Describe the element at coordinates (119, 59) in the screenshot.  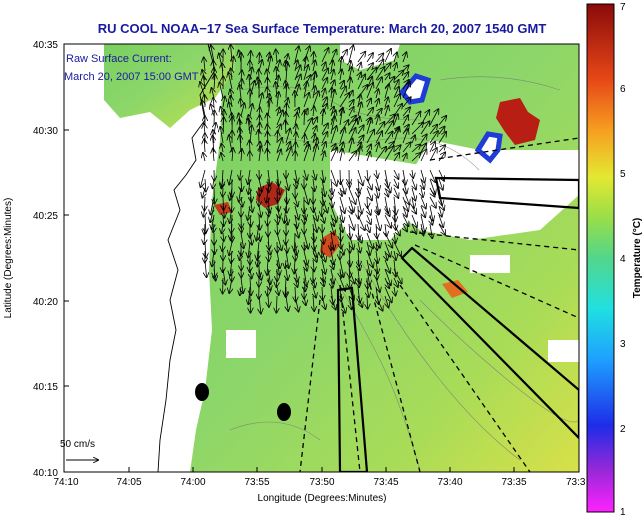
I see `annotation-line-1: Raw Surface Current:` at that location.